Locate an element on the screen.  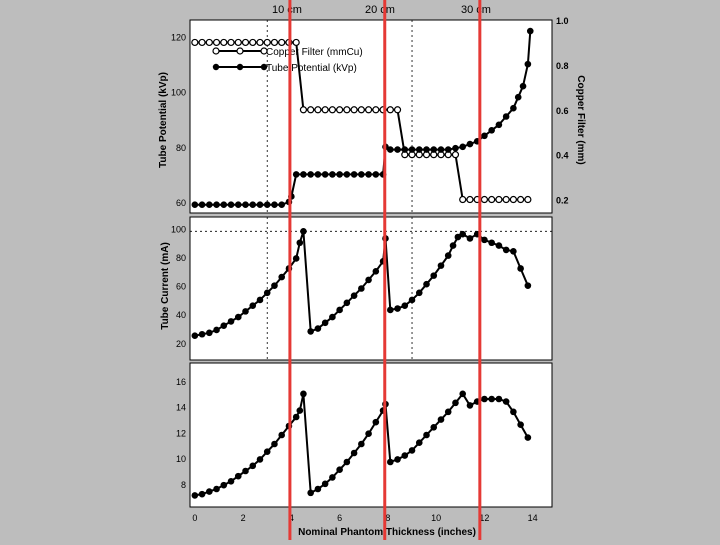
top-label-30cm: 30 cm is located at coordinates (476, 10).